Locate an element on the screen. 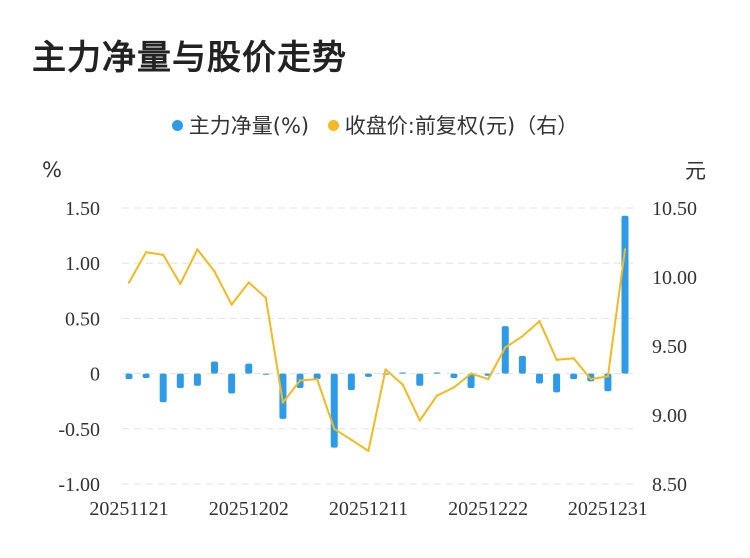  right-tick-label: 9.00 is located at coordinates (669, 416).